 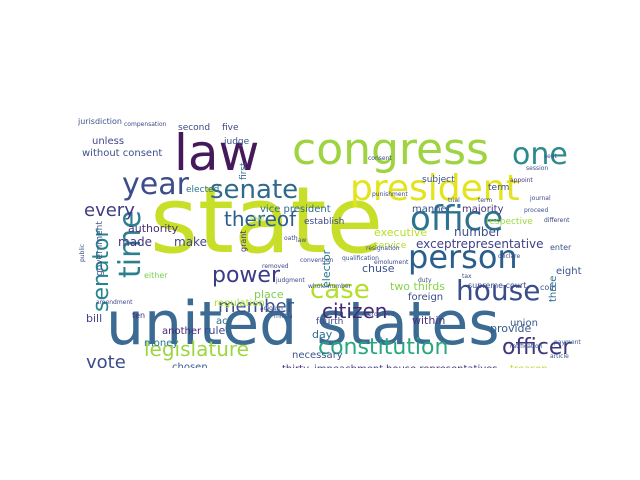 What do you see at coordinates (100, 121) in the screenshot?
I see `cloud-word: jurisdiction` at bounding box center [100, 121].